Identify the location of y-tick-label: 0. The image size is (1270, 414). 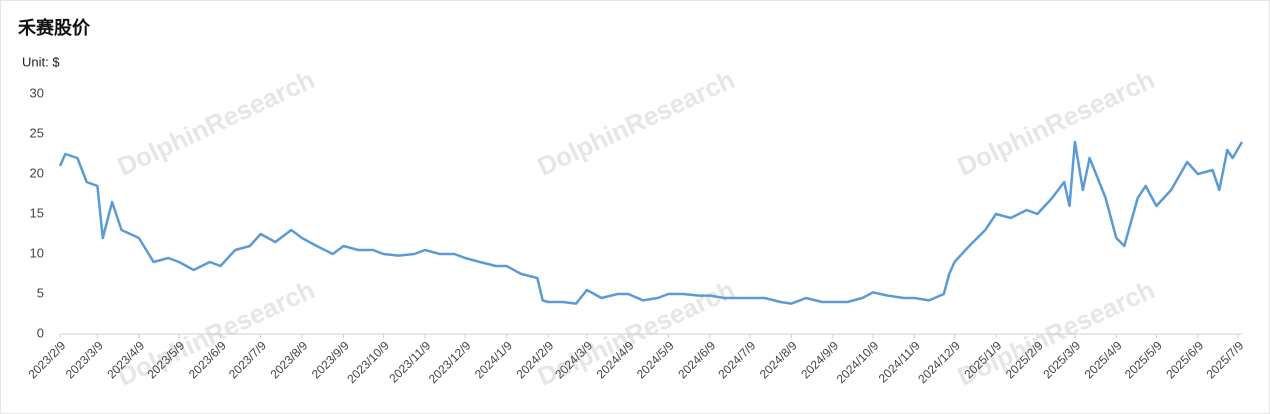
(40, 332).